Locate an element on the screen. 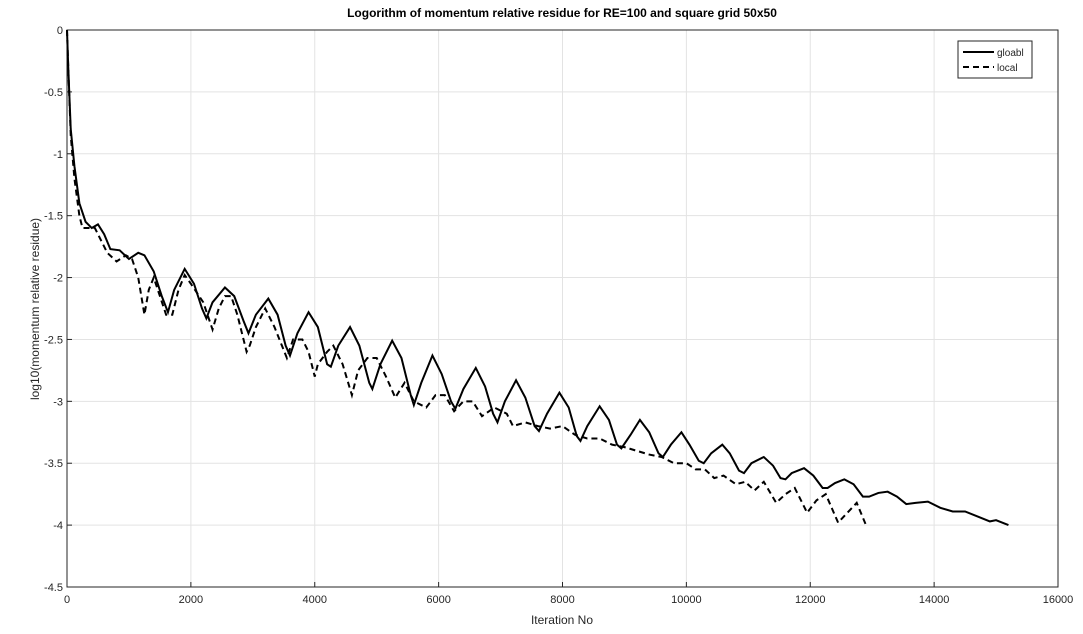 The image size is (1083, 634). y-tick-label: -3.5 is located at coordinates (53, 464).